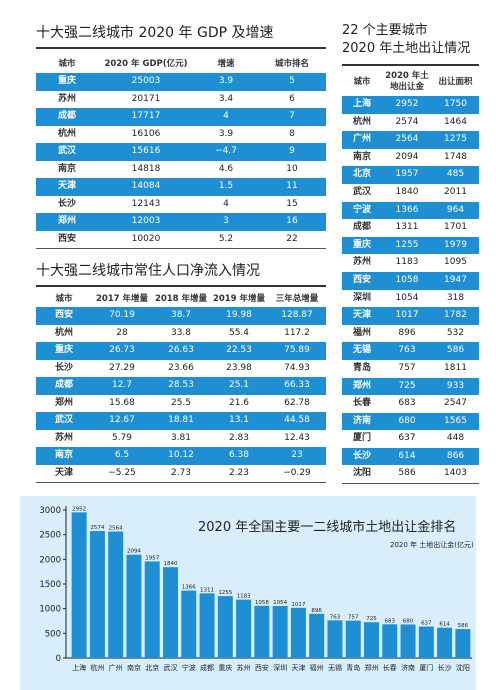 The width and height of the screenshot is (496, 690). What do you see at coordinates (64, 456) in the screenshot?
I see `population-city-cell: 南京` at bounding box center [64, 456].